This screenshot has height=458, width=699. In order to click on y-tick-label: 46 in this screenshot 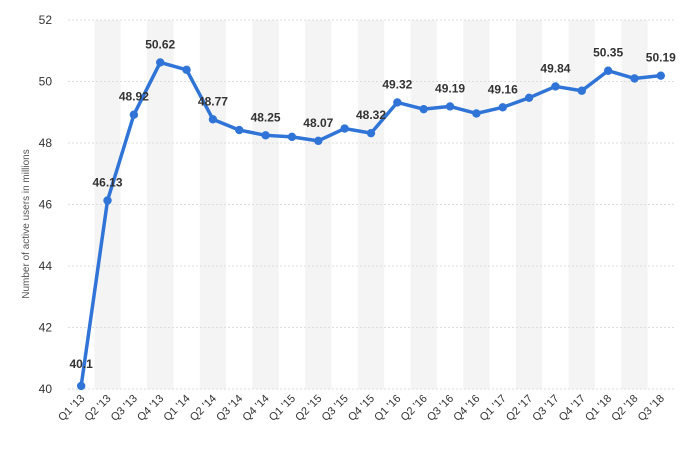, I will do `click(46, 205)`.